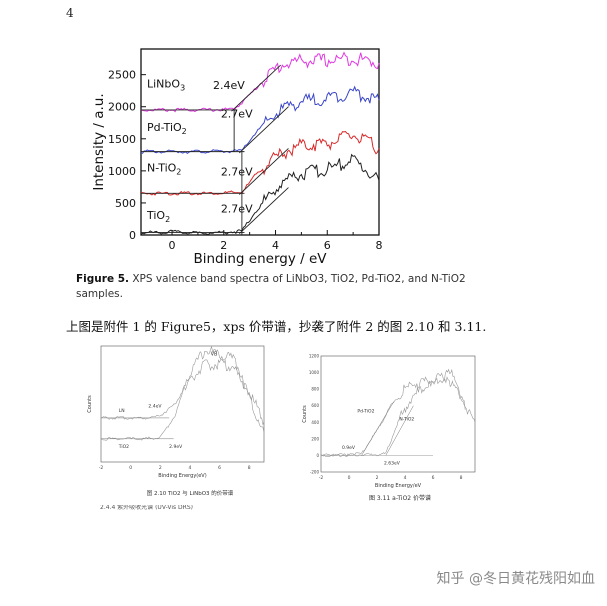  I want to click on annotation-onset: 2.63eV, so click(392, 464).